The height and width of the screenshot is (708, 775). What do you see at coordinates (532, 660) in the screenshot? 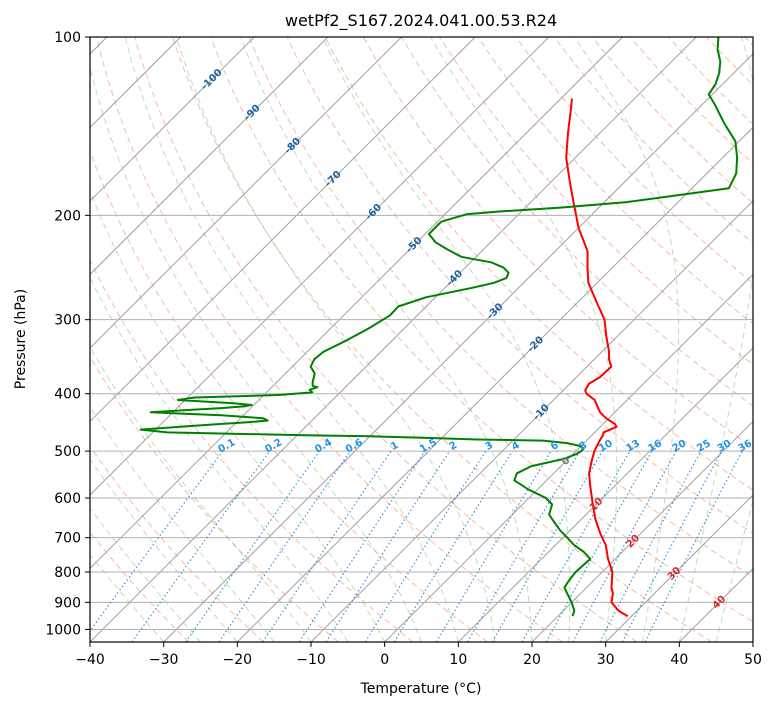
I see `x-tick-label: 20` at bounding box center [532, 660].